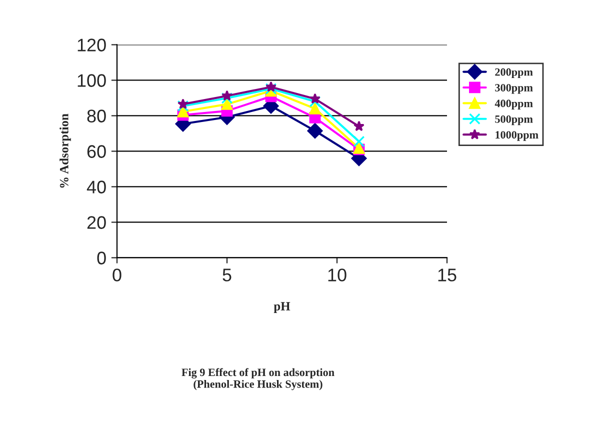 This screenshot has height=426, width=600. Describe the element at coordinates (282, 307) in the screenshot. I see `x-axis-title: pH` at that location.